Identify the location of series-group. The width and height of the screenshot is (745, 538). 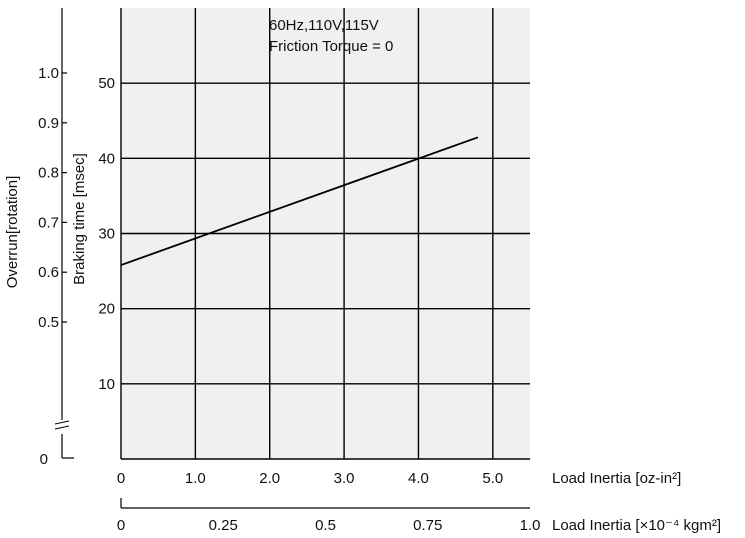
(299, 201).